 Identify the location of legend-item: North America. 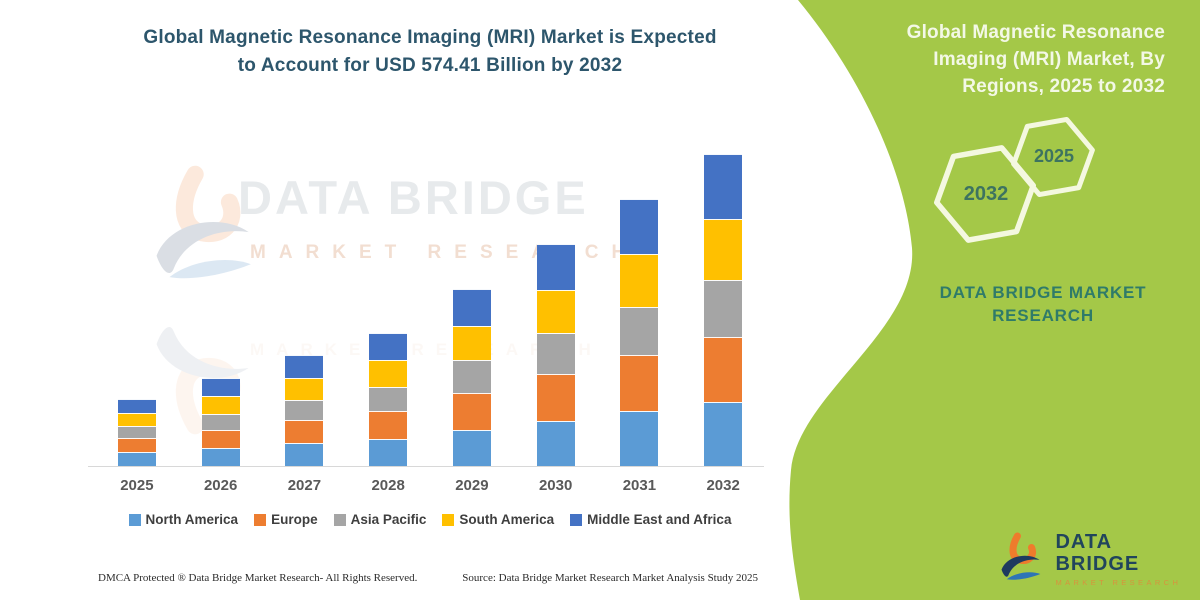
(183, 519).